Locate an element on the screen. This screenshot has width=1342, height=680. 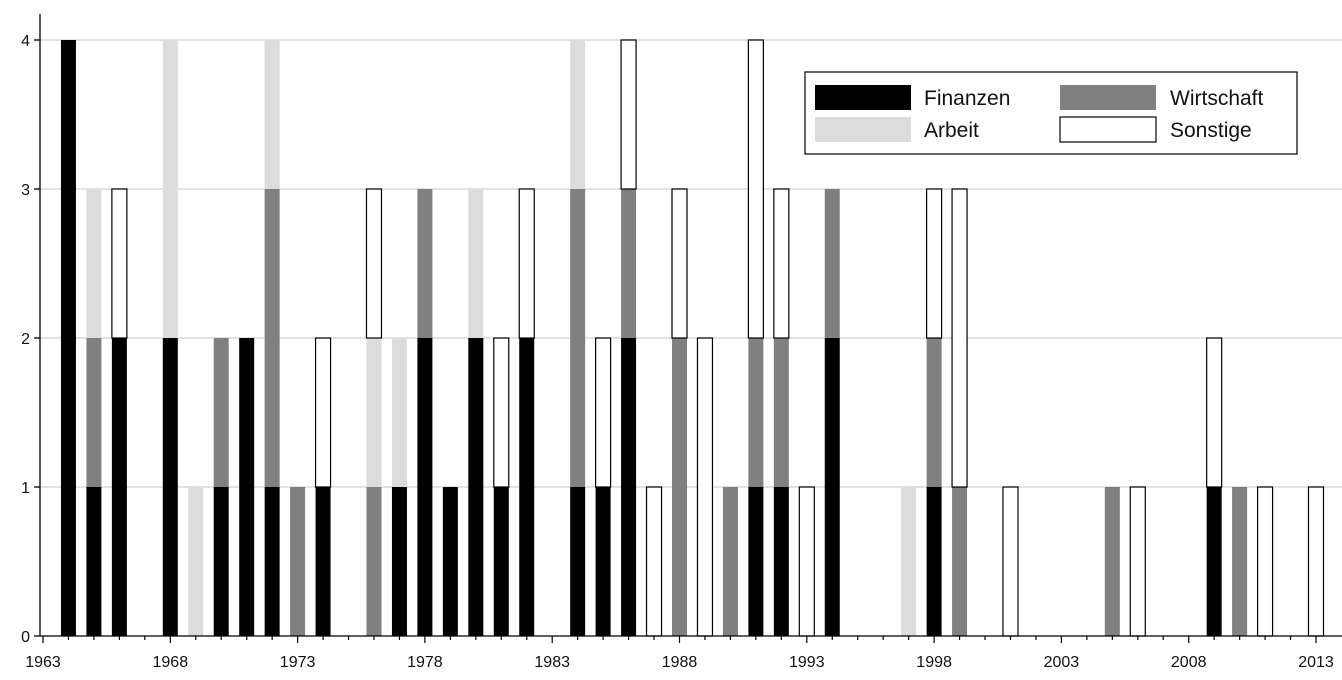
y-tick-label-0: 0 is located at coordinates (25, 637).